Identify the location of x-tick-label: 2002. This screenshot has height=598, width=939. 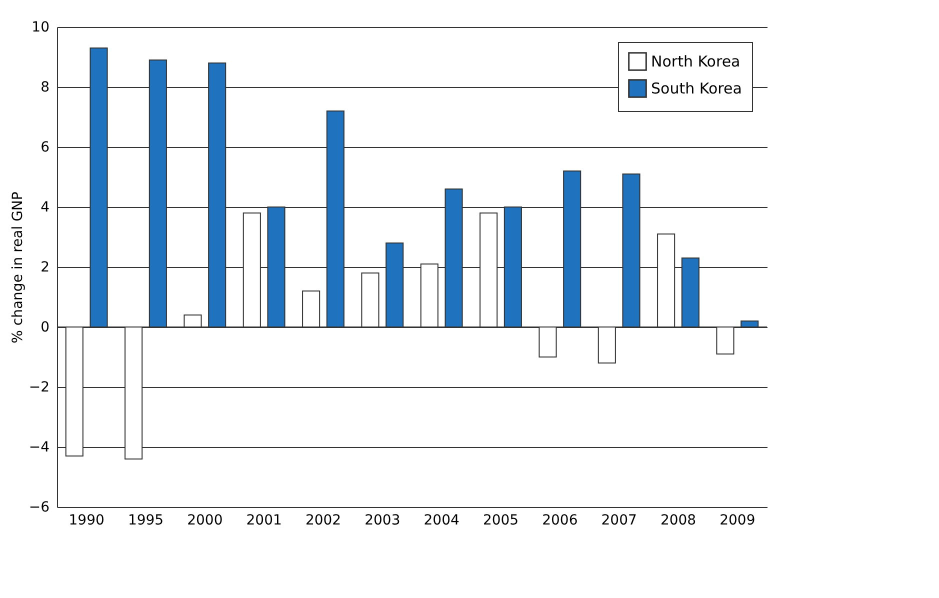
(323, 520).